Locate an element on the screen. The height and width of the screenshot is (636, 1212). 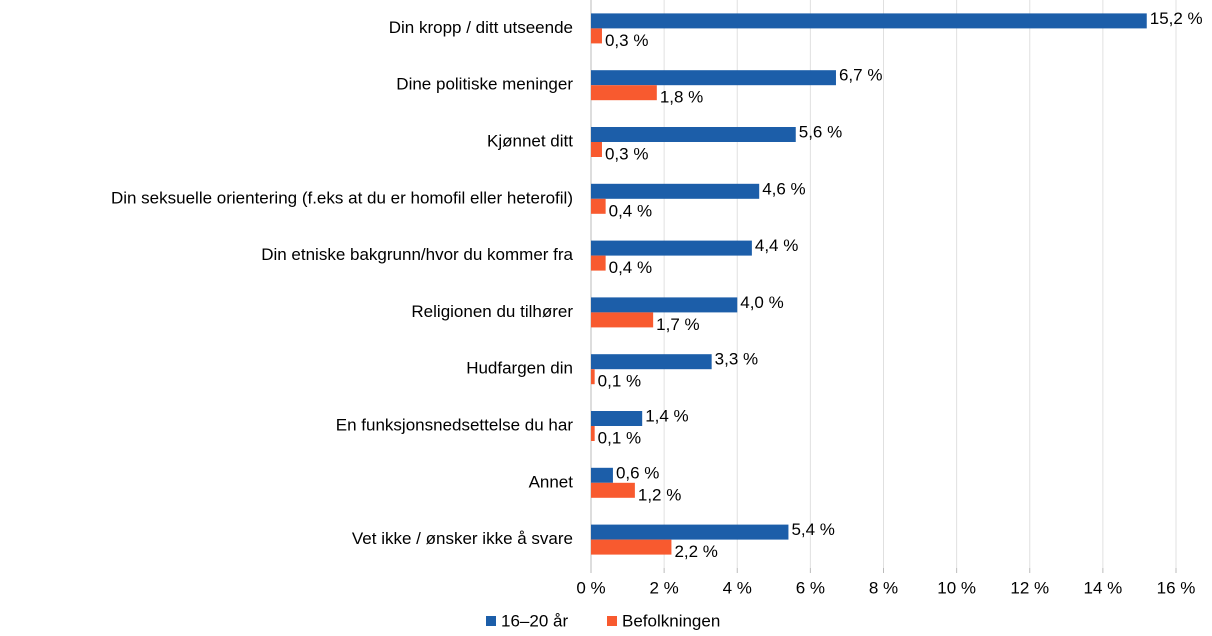
value-label: 1,4 % is located at coordinates (666, 415).